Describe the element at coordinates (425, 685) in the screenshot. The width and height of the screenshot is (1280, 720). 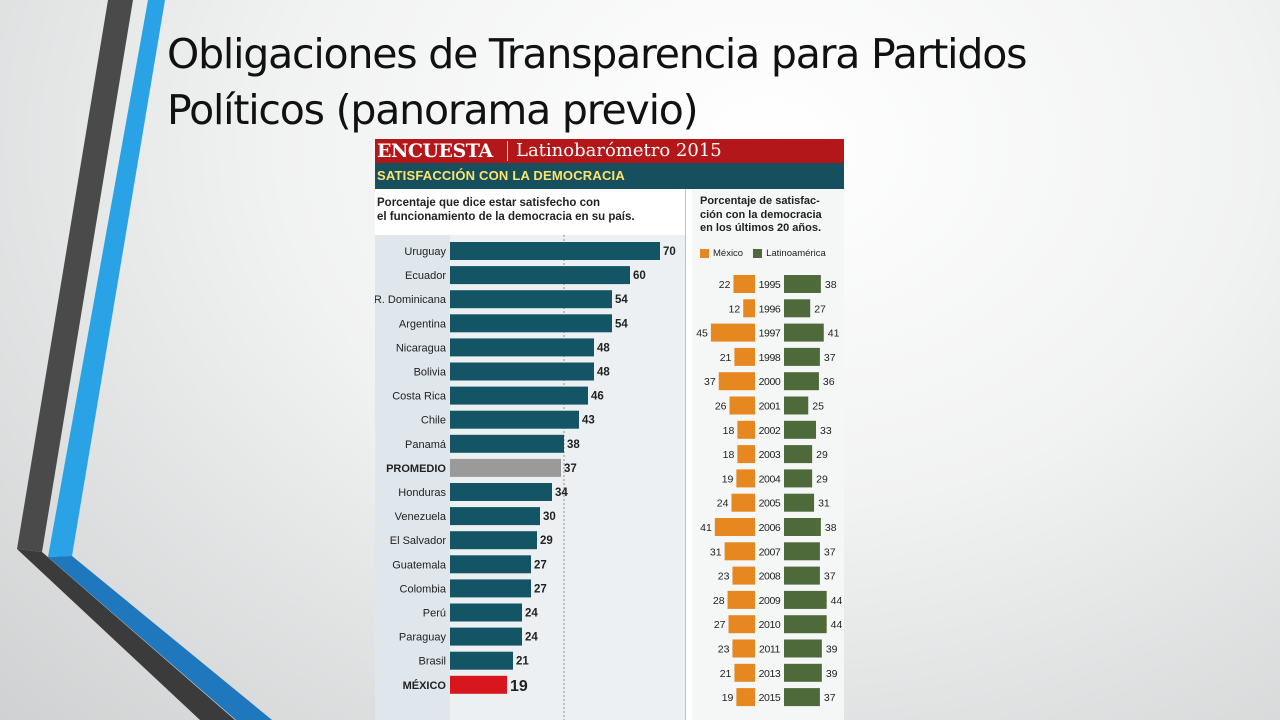
I see `country-label: MÉXICO` at that location.